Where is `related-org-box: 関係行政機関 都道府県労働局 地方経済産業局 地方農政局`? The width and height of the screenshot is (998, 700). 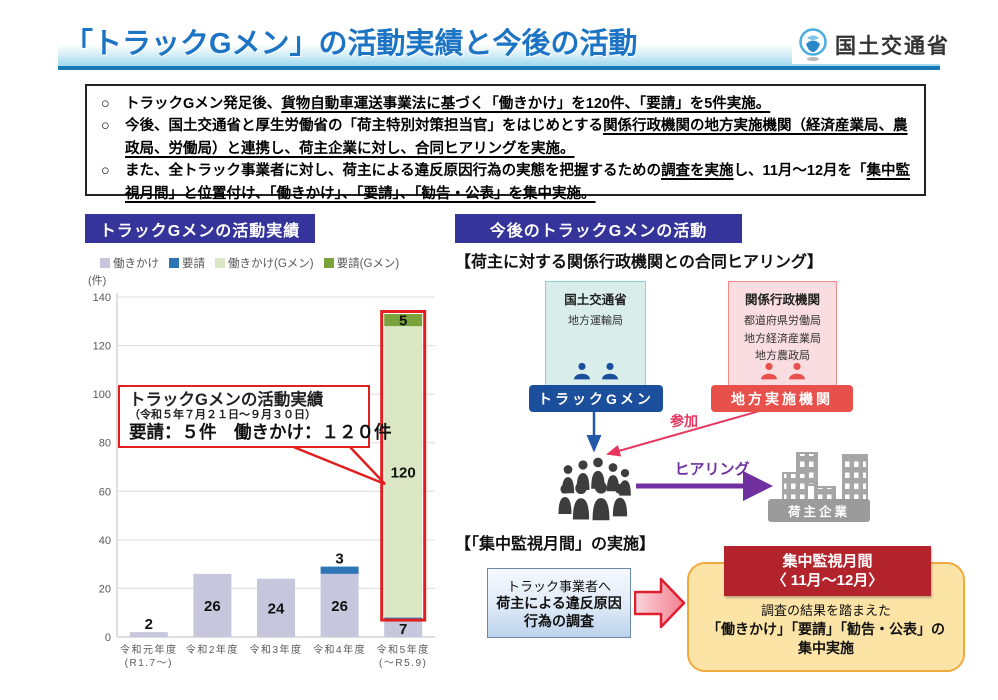
related-org-box: 関係行政機関 都道府県労働局 地方経済産業局 地方農政局 is located at coordinates (782, 333).